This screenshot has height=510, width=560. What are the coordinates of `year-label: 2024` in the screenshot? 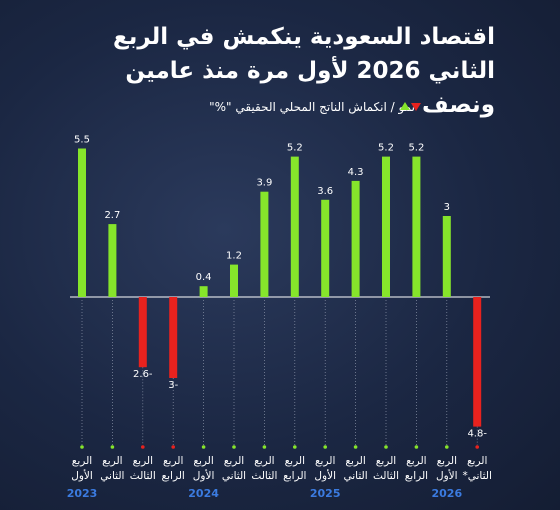 It's located at (203, 493).